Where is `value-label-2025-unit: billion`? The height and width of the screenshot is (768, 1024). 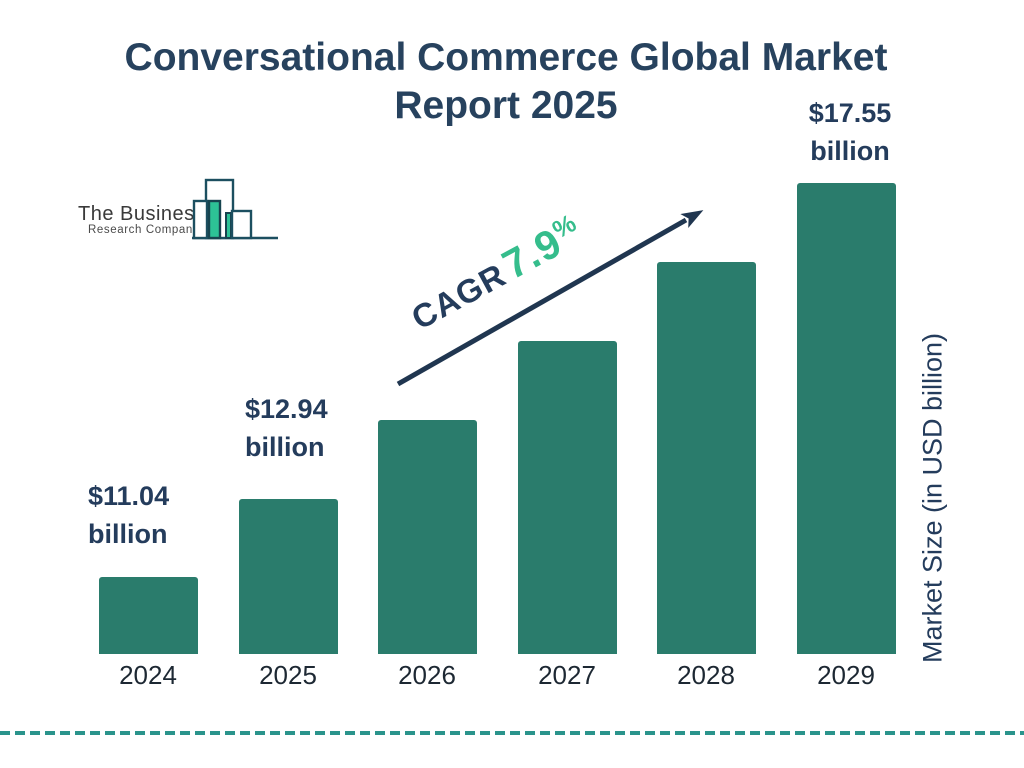 value-label-2025-unit: billion is located at coordinates (285, 447).